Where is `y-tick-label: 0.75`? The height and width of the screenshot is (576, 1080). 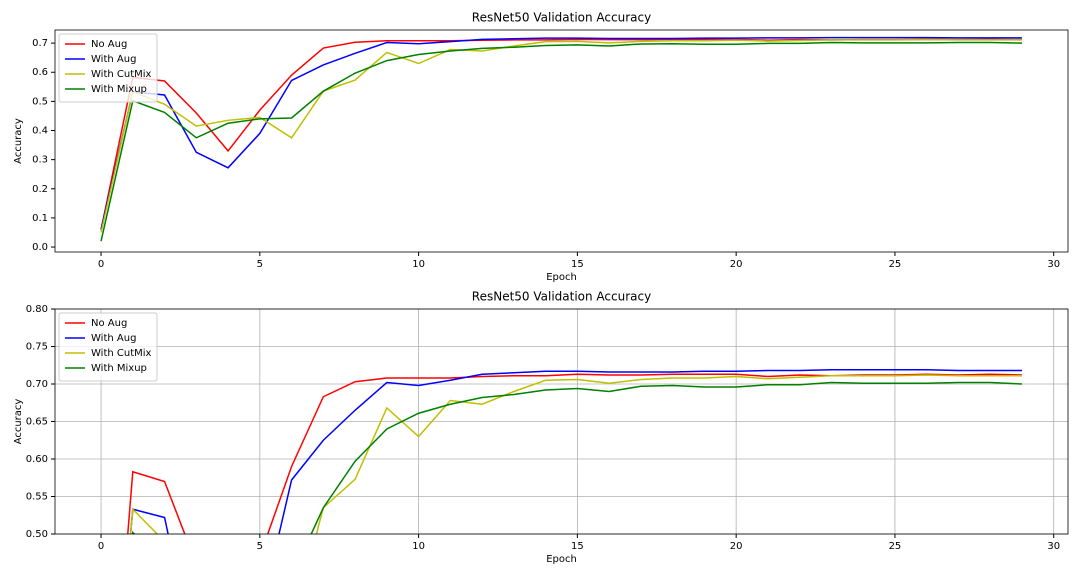 y-tick-label: 0.75 is located at coordinates (37, 347).